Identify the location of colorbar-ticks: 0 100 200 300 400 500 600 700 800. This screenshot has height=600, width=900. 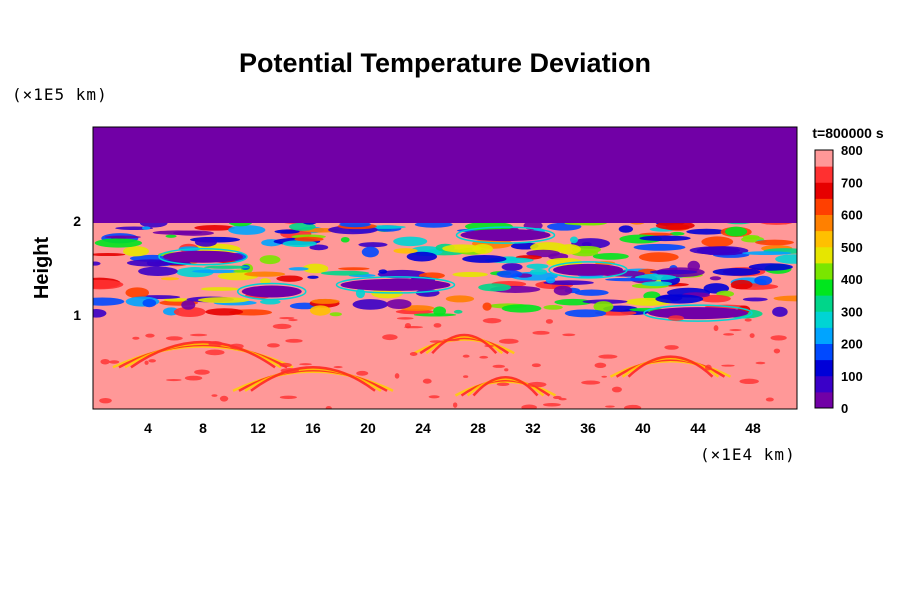
(852, 279).